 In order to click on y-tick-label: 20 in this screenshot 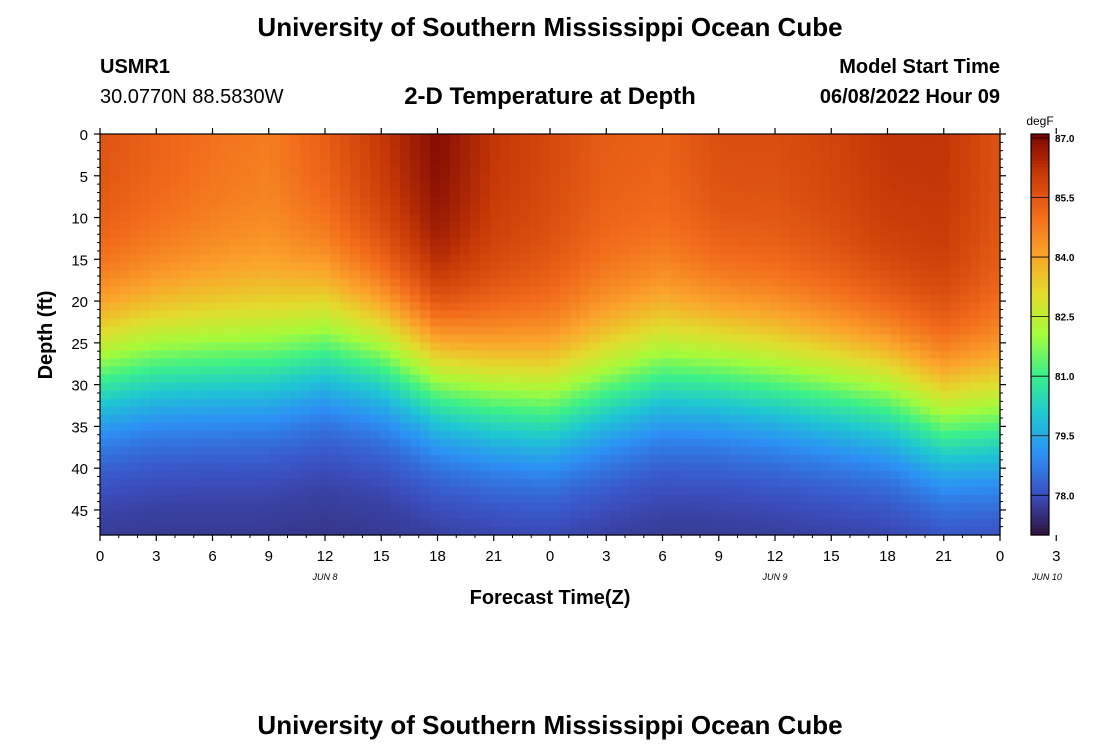, I will do `click(79, 302)`.